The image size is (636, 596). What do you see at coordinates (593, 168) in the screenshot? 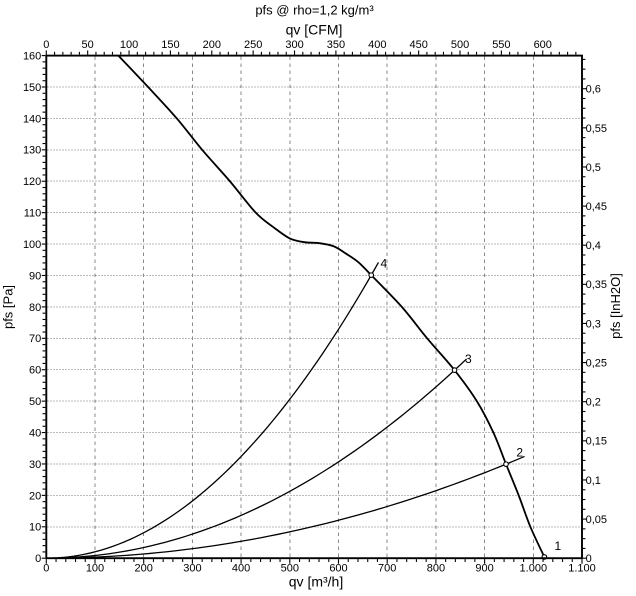
I see `svg-text: 0,5` at bounding box center [593, 168].